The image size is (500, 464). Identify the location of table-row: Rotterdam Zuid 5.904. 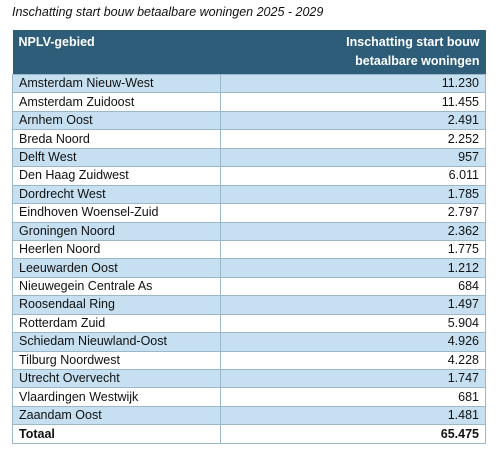
(249, 323).